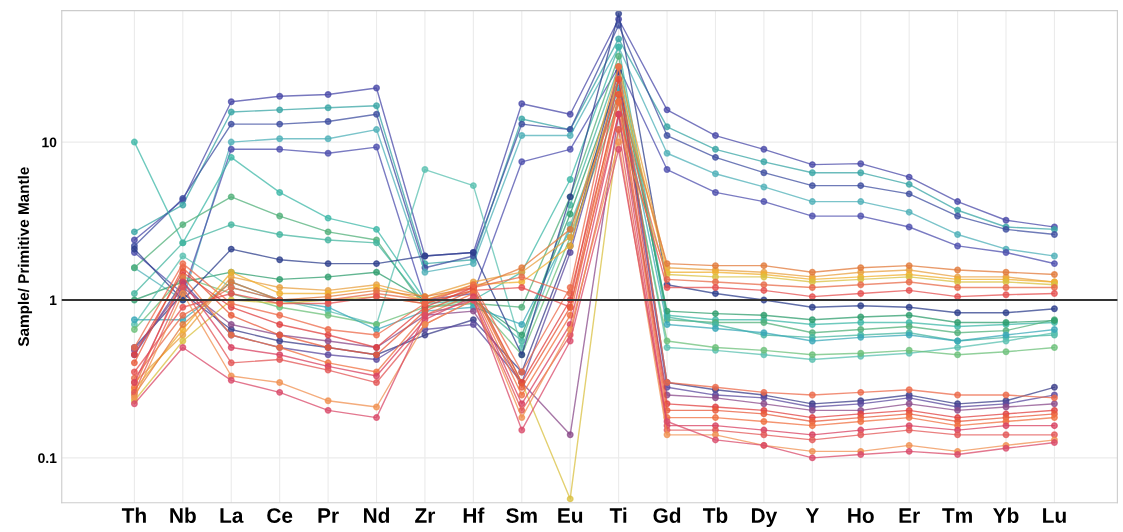 This screenshot has width=1123, height=532. Describe the element at coordinates (133, 515) in the screenshot. I see `x-tick-label: Th` at that location.